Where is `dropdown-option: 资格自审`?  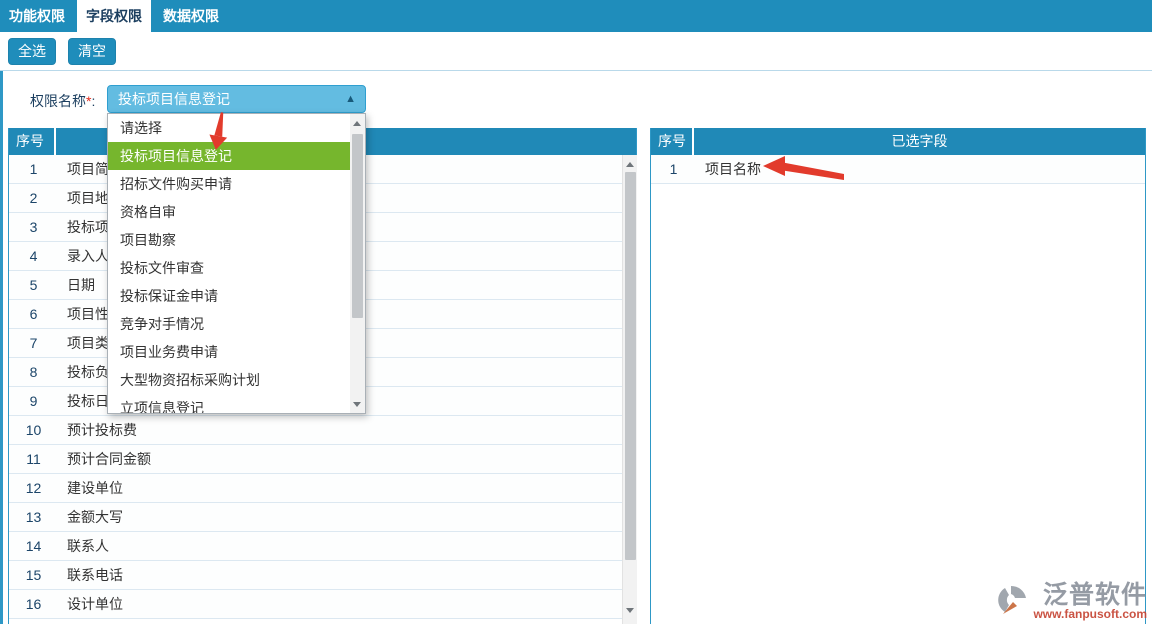
dropdown-option: 资格自审 is located at coordinates (229, 212).